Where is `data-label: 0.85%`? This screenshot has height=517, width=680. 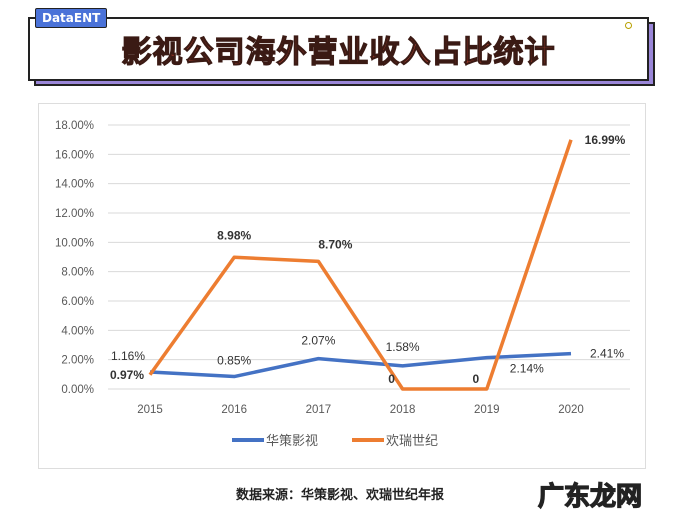 data-label: 0.85% is located at coordinates (234, 361).